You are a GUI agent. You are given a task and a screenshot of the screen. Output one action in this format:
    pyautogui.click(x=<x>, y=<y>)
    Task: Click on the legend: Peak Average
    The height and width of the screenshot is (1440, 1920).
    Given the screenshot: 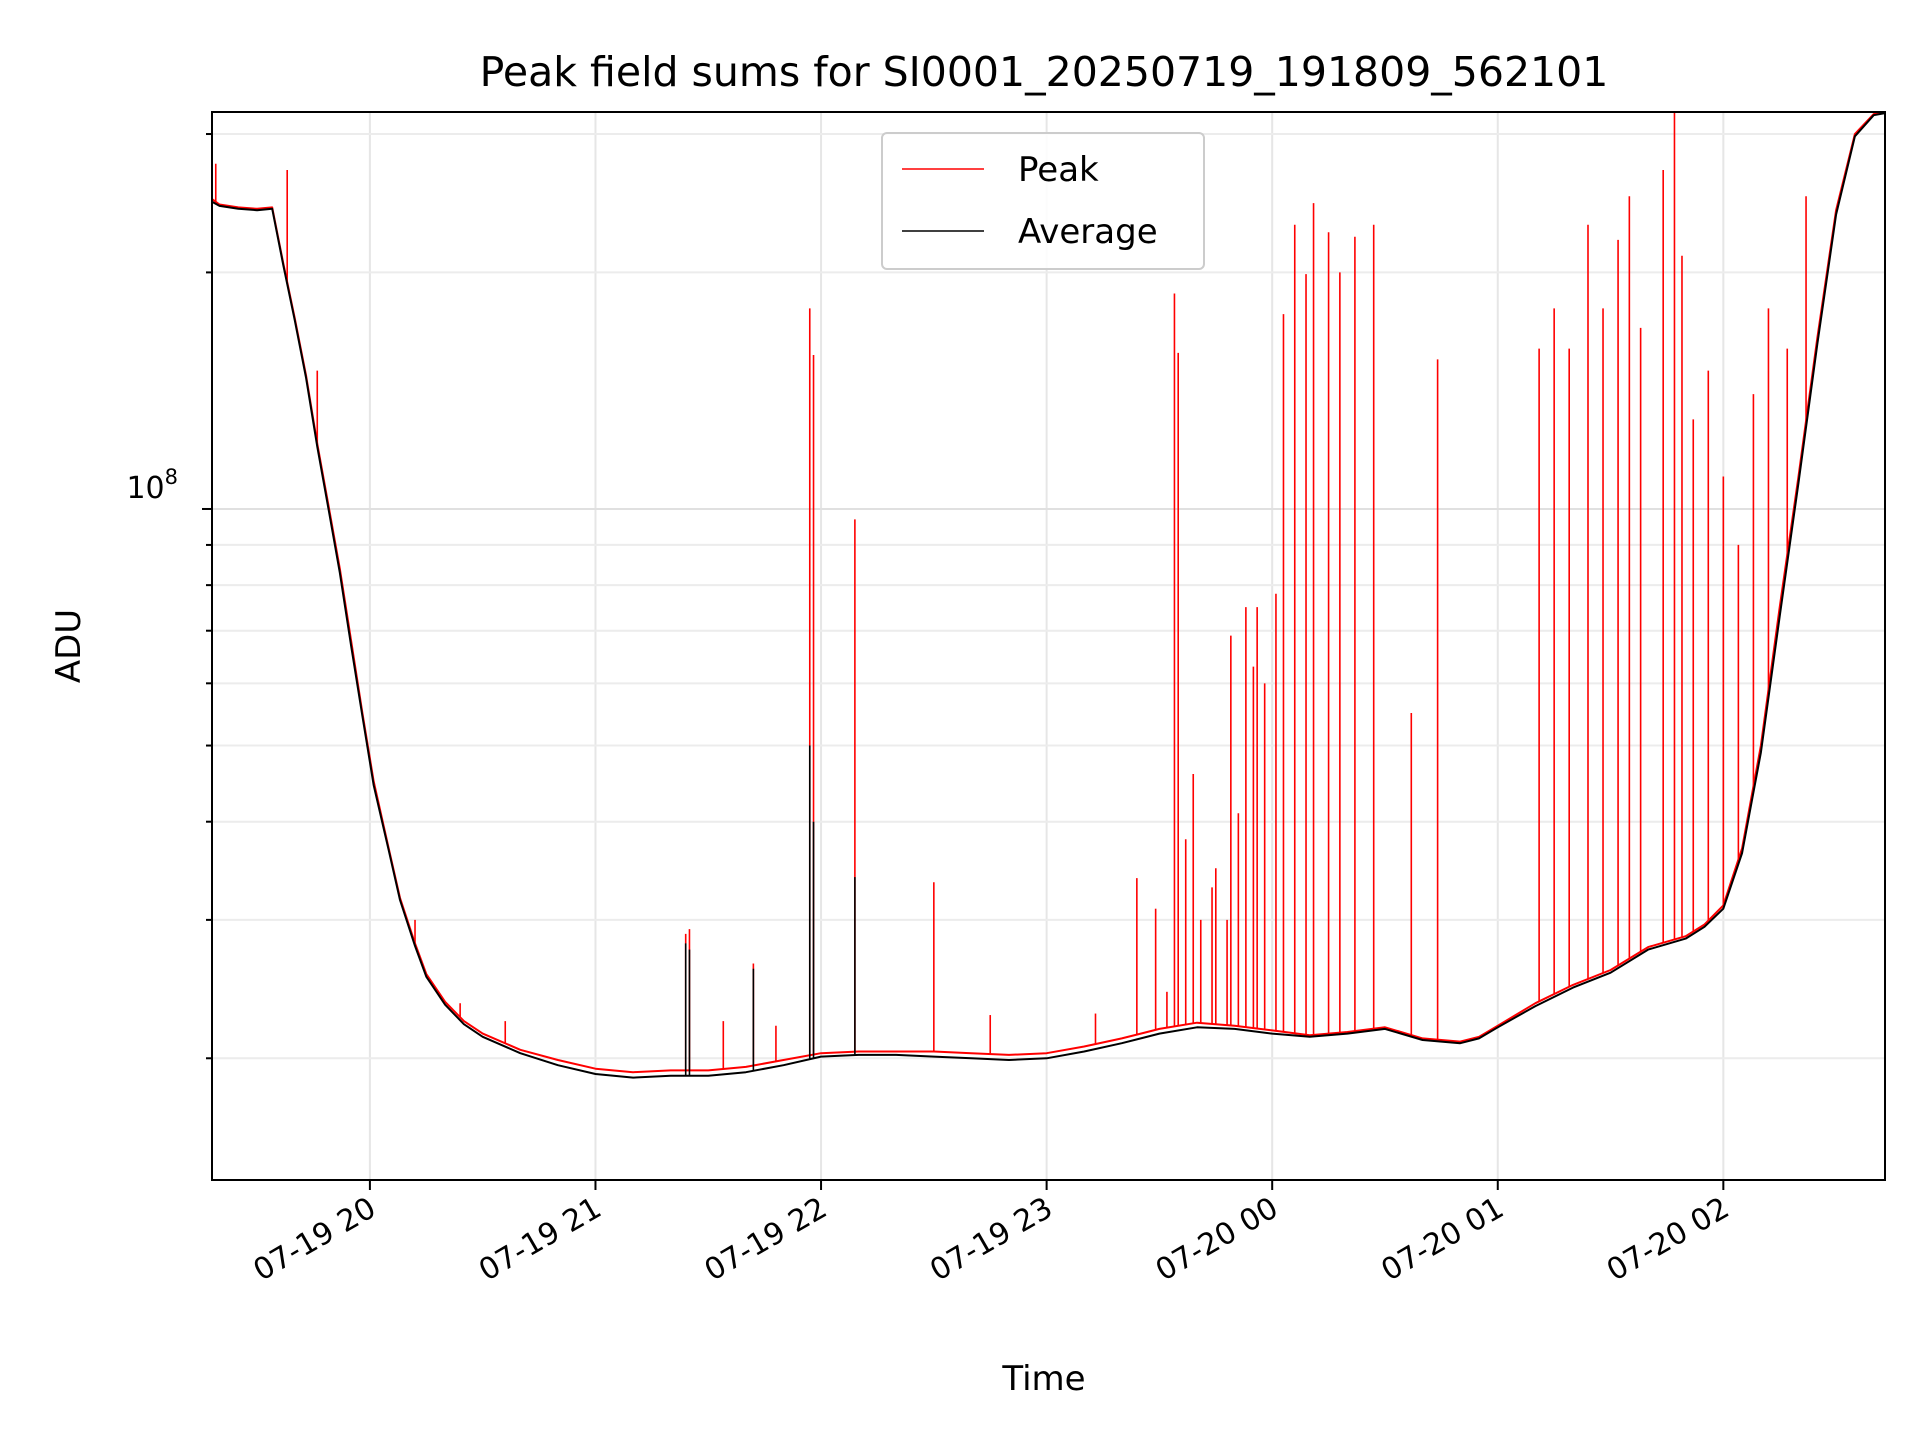 What is the action you would take?
    pyautogui.click(x=1043, y=201)
    